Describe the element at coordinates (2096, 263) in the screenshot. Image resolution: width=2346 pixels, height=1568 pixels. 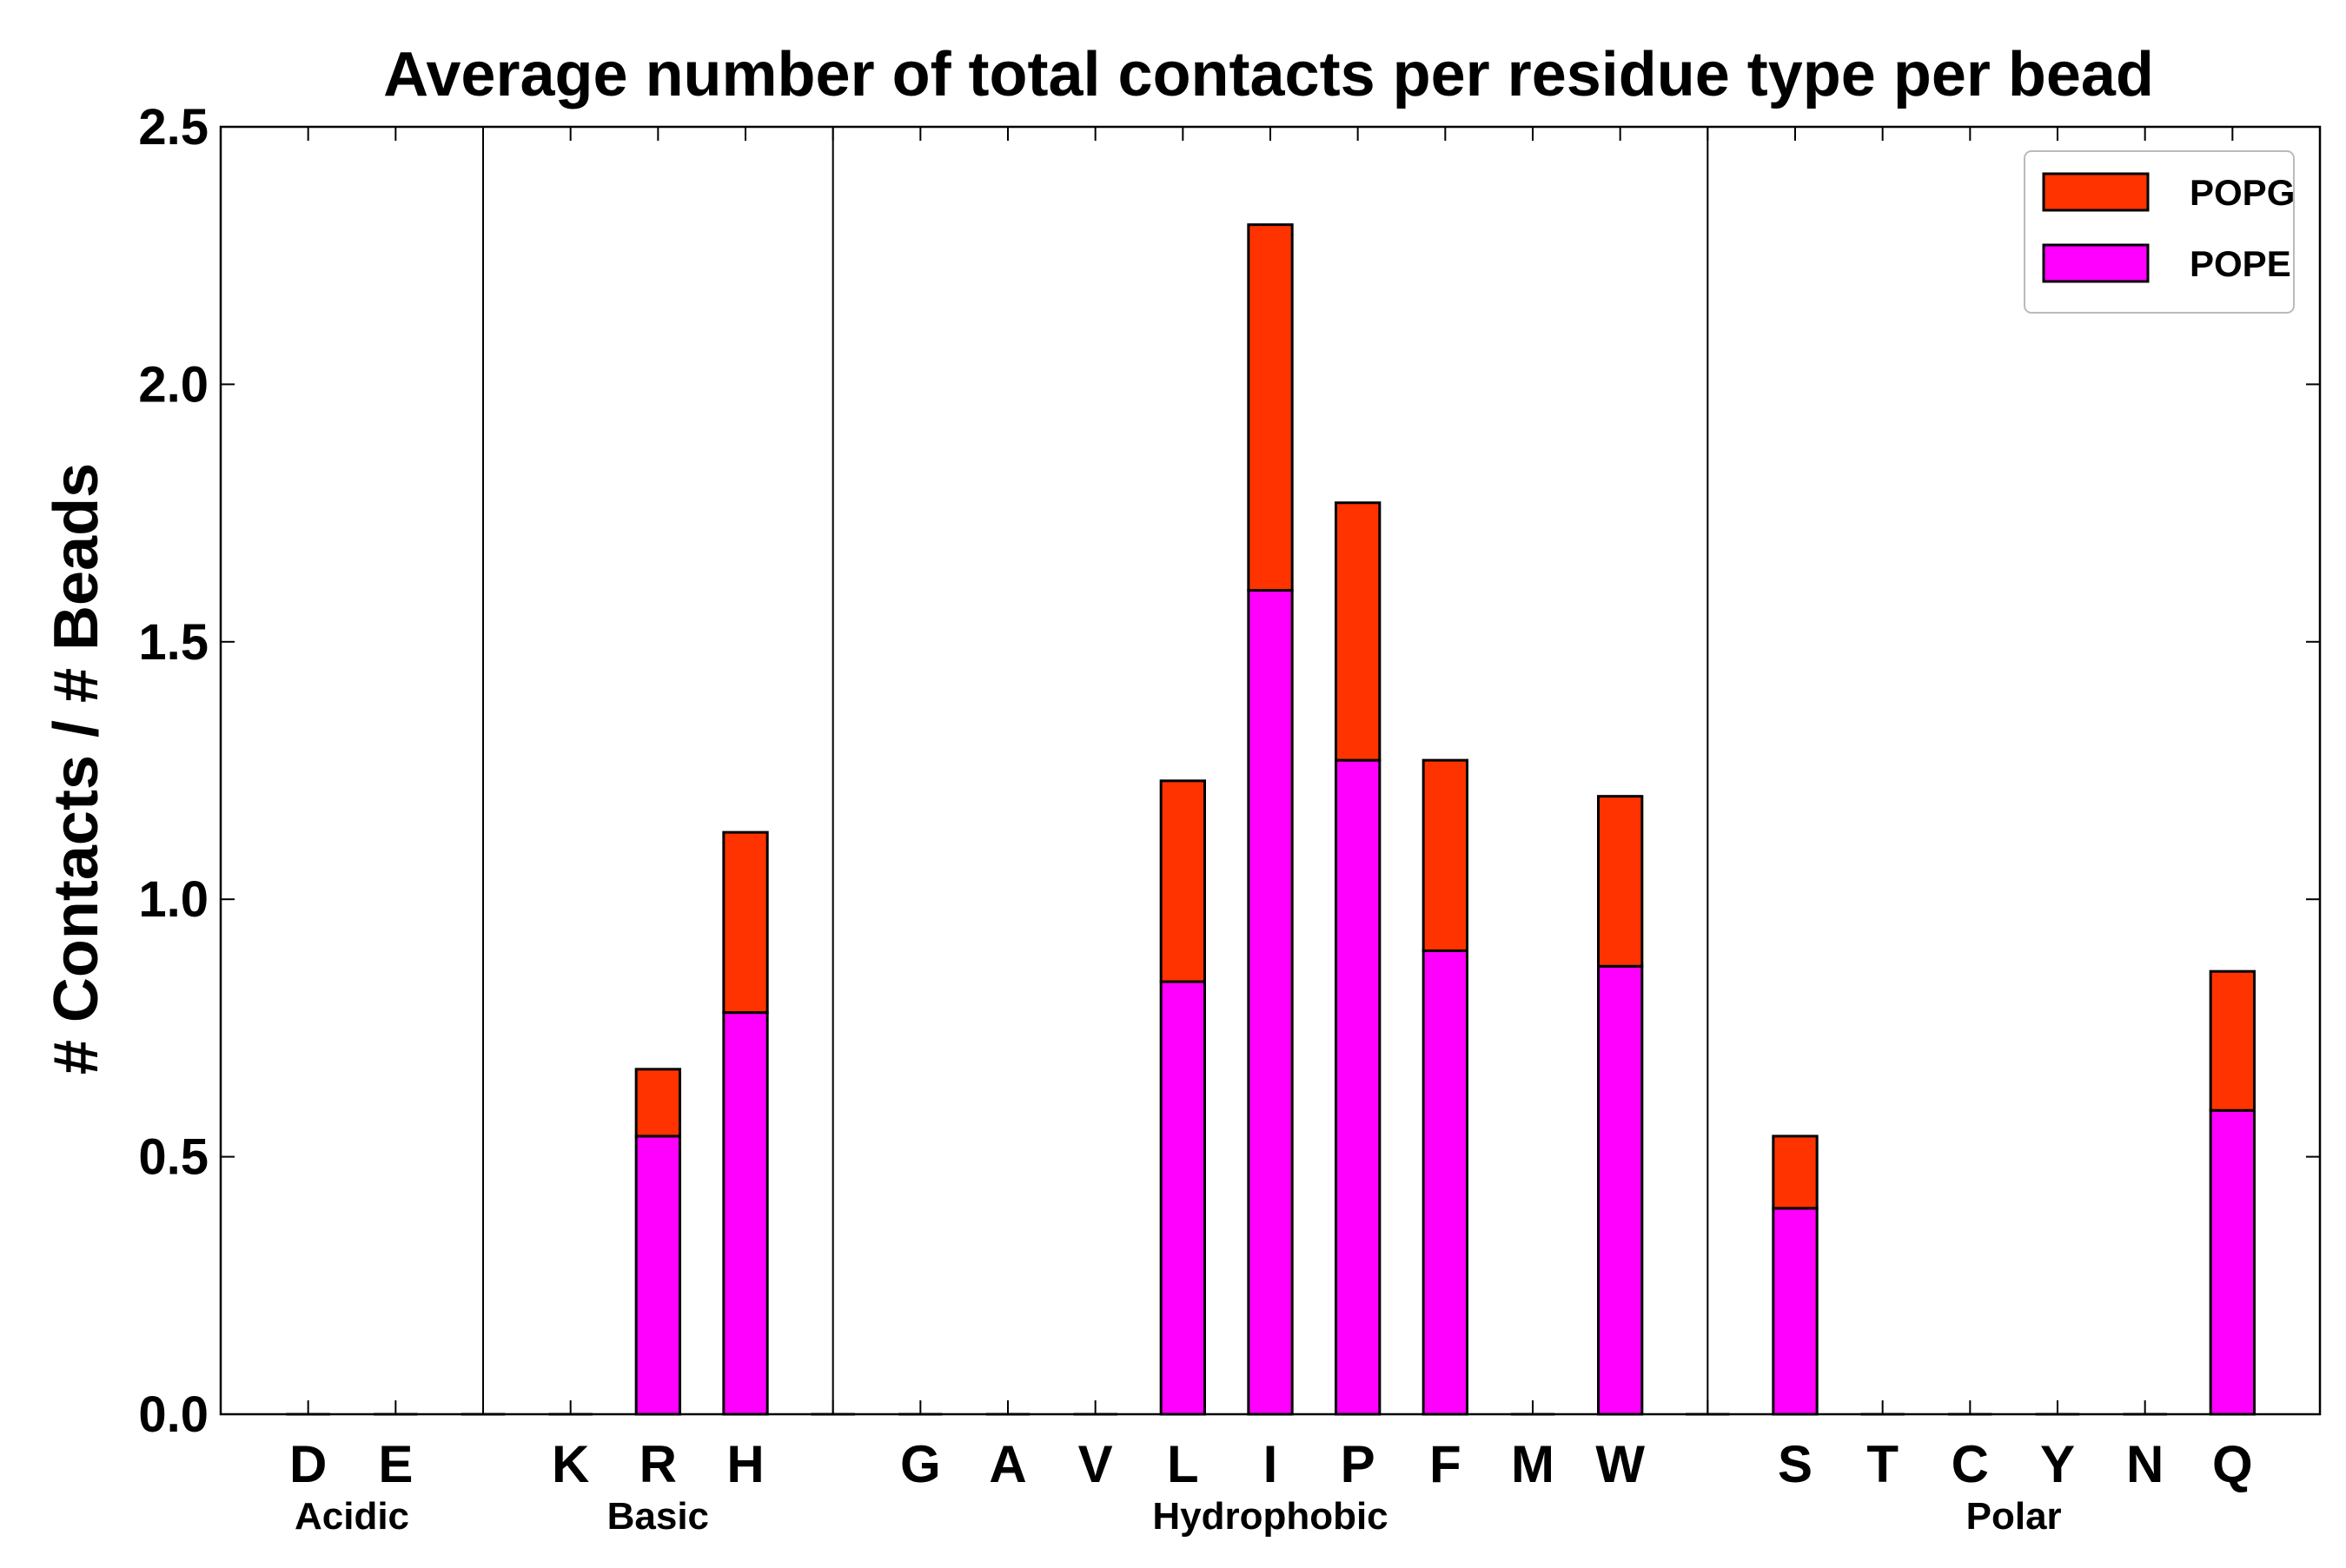
I see `legend-swatch-pope` at that location.